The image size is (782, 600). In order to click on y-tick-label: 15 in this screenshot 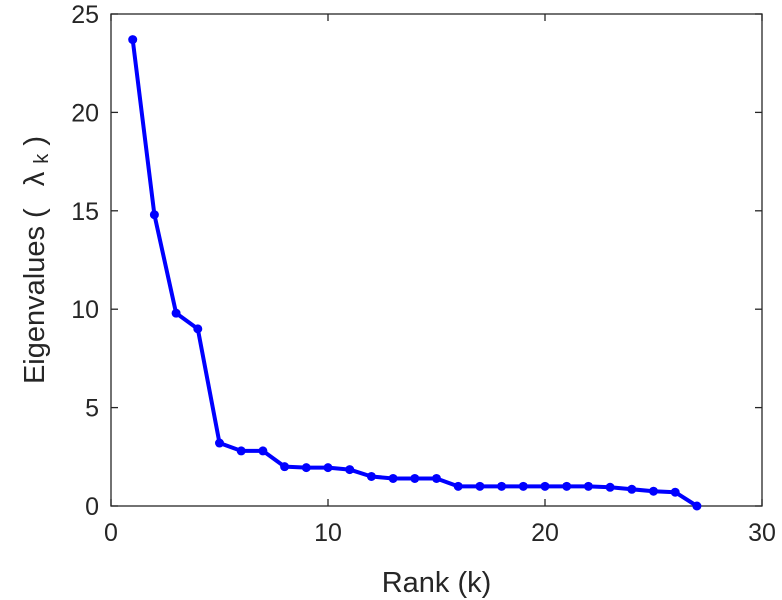, I will do `click(85, 212)`.